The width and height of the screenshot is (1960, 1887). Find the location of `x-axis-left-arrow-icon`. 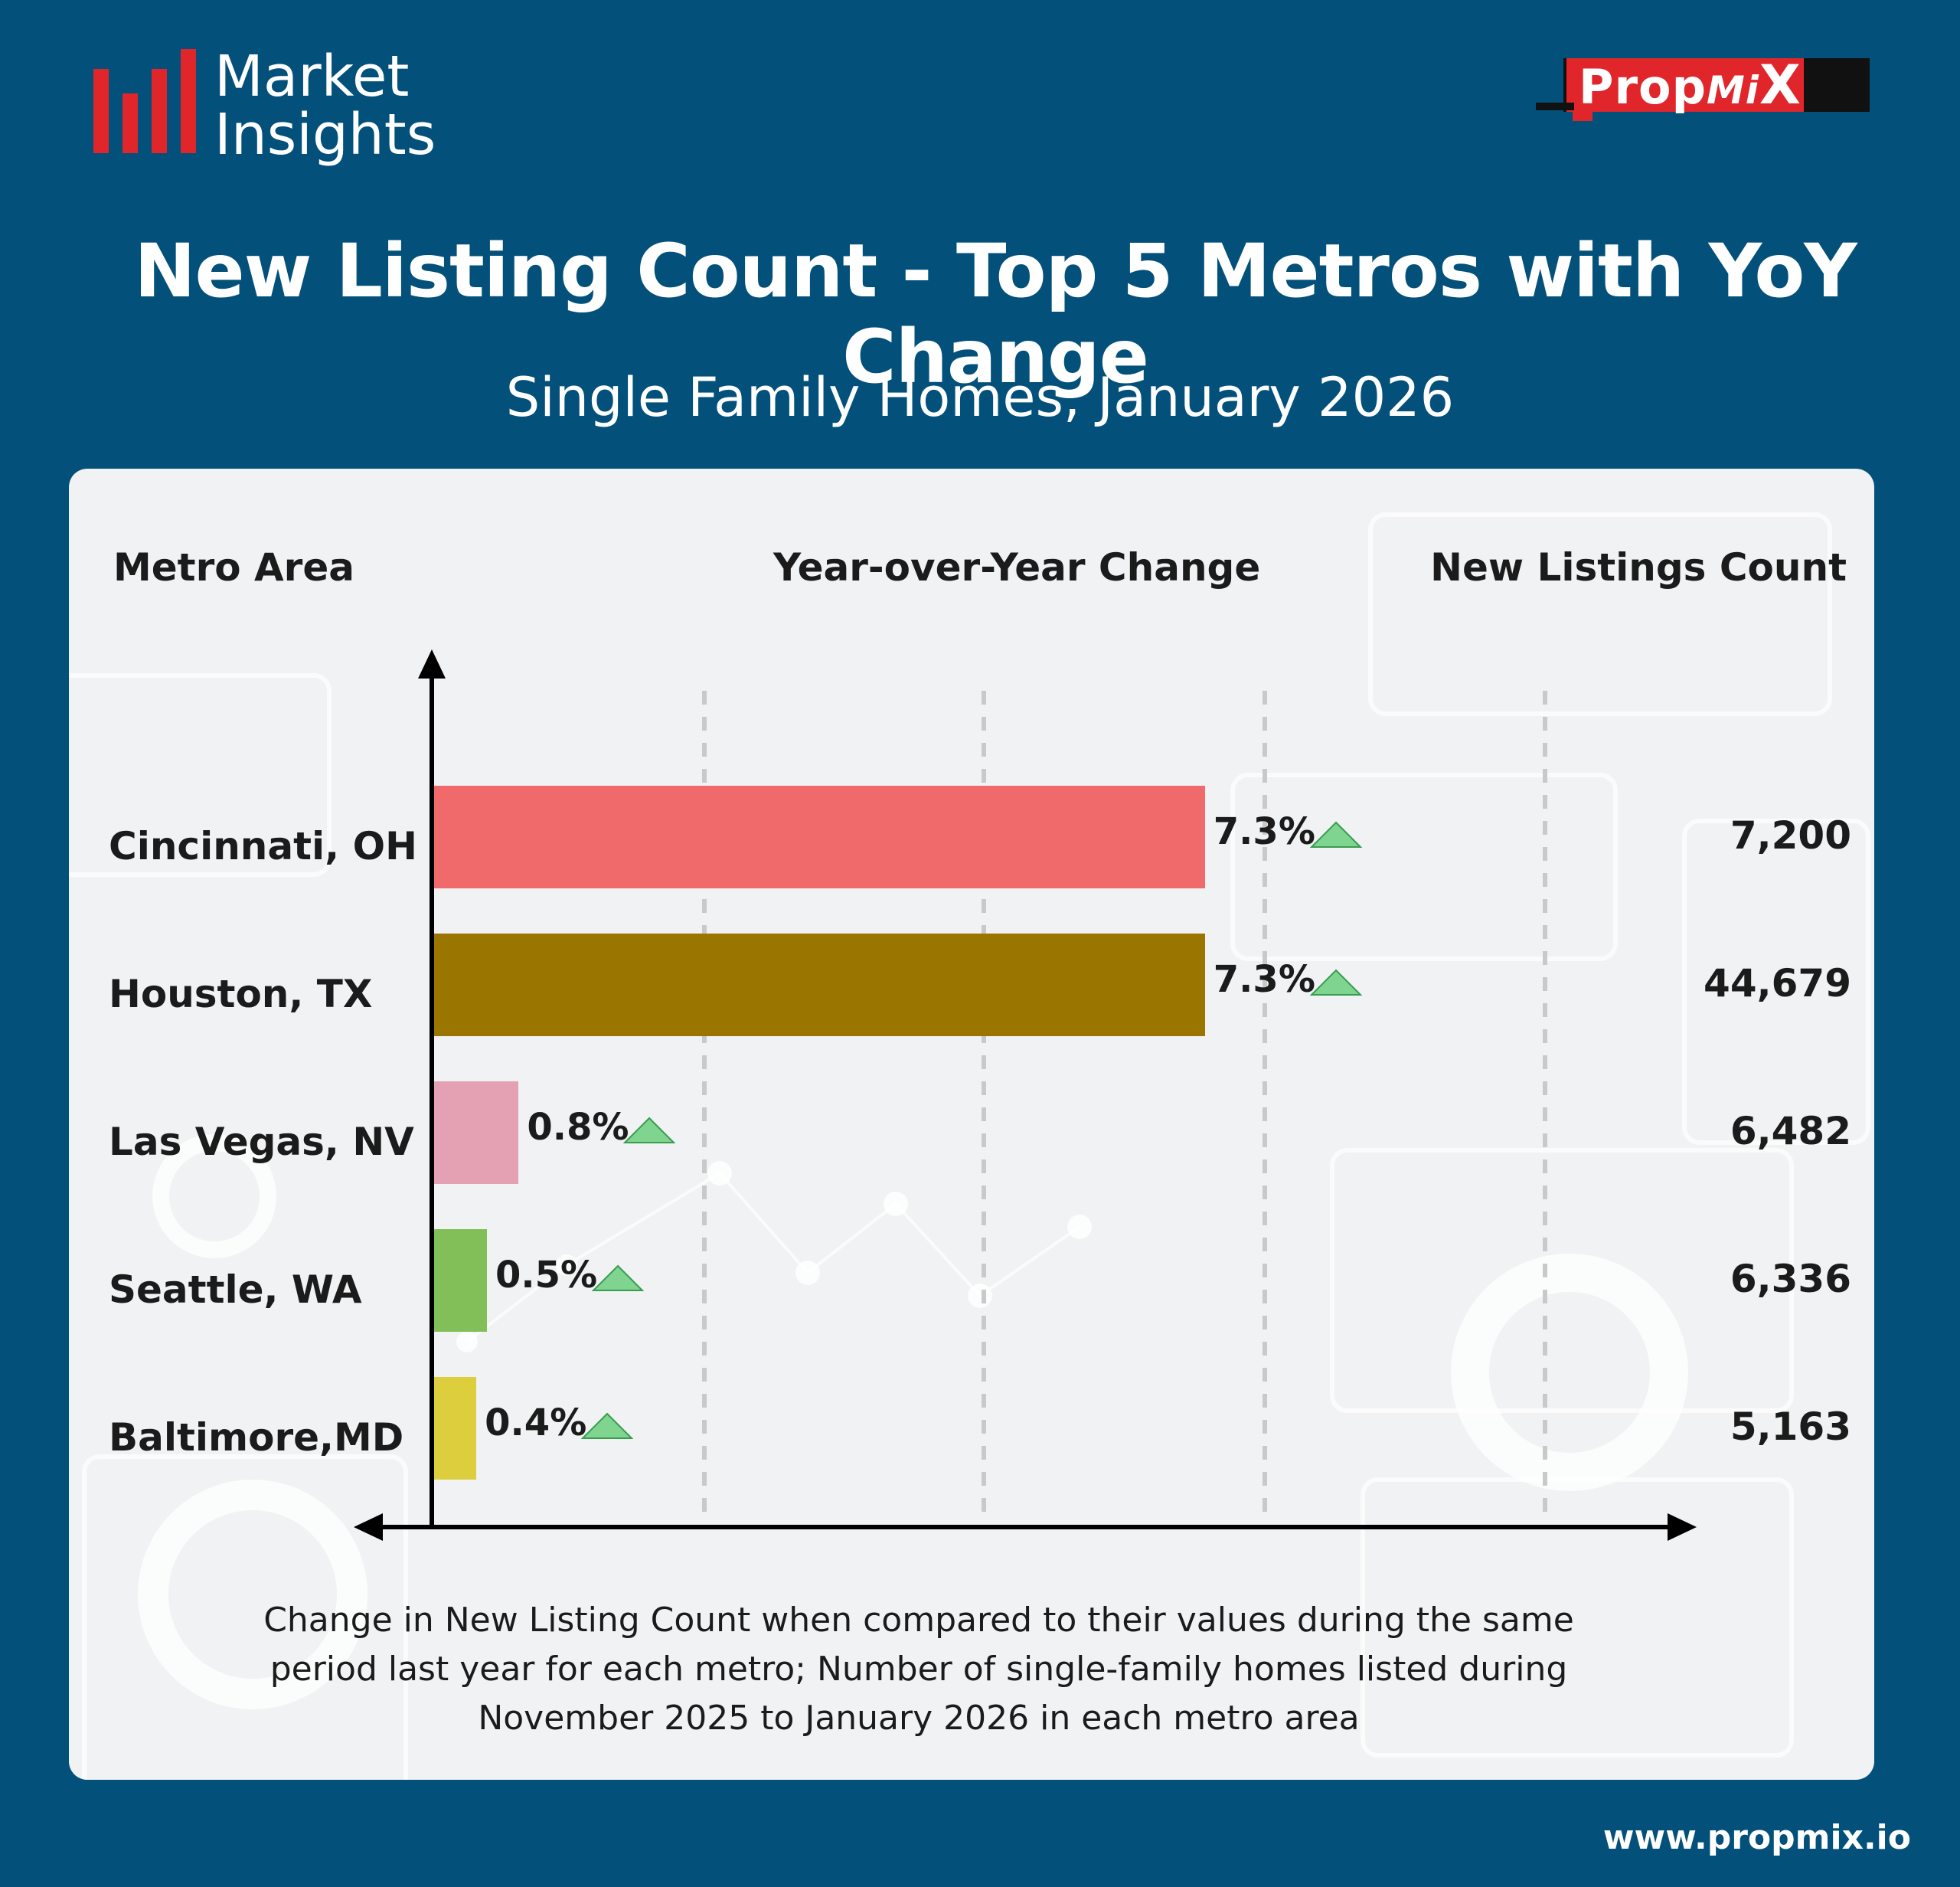

x-axis-left-arrow-icon is located at coordinates (368, 1527).